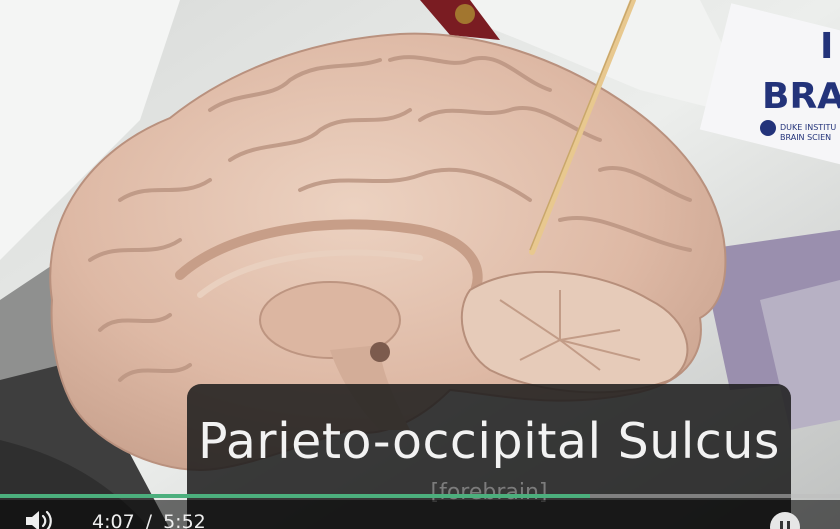 Image resolution: width=840 pixels, height=529 pixels. Describe the element at coordinates (113, 520) in the screenshot. I see `current-time: 4:07` at that location.